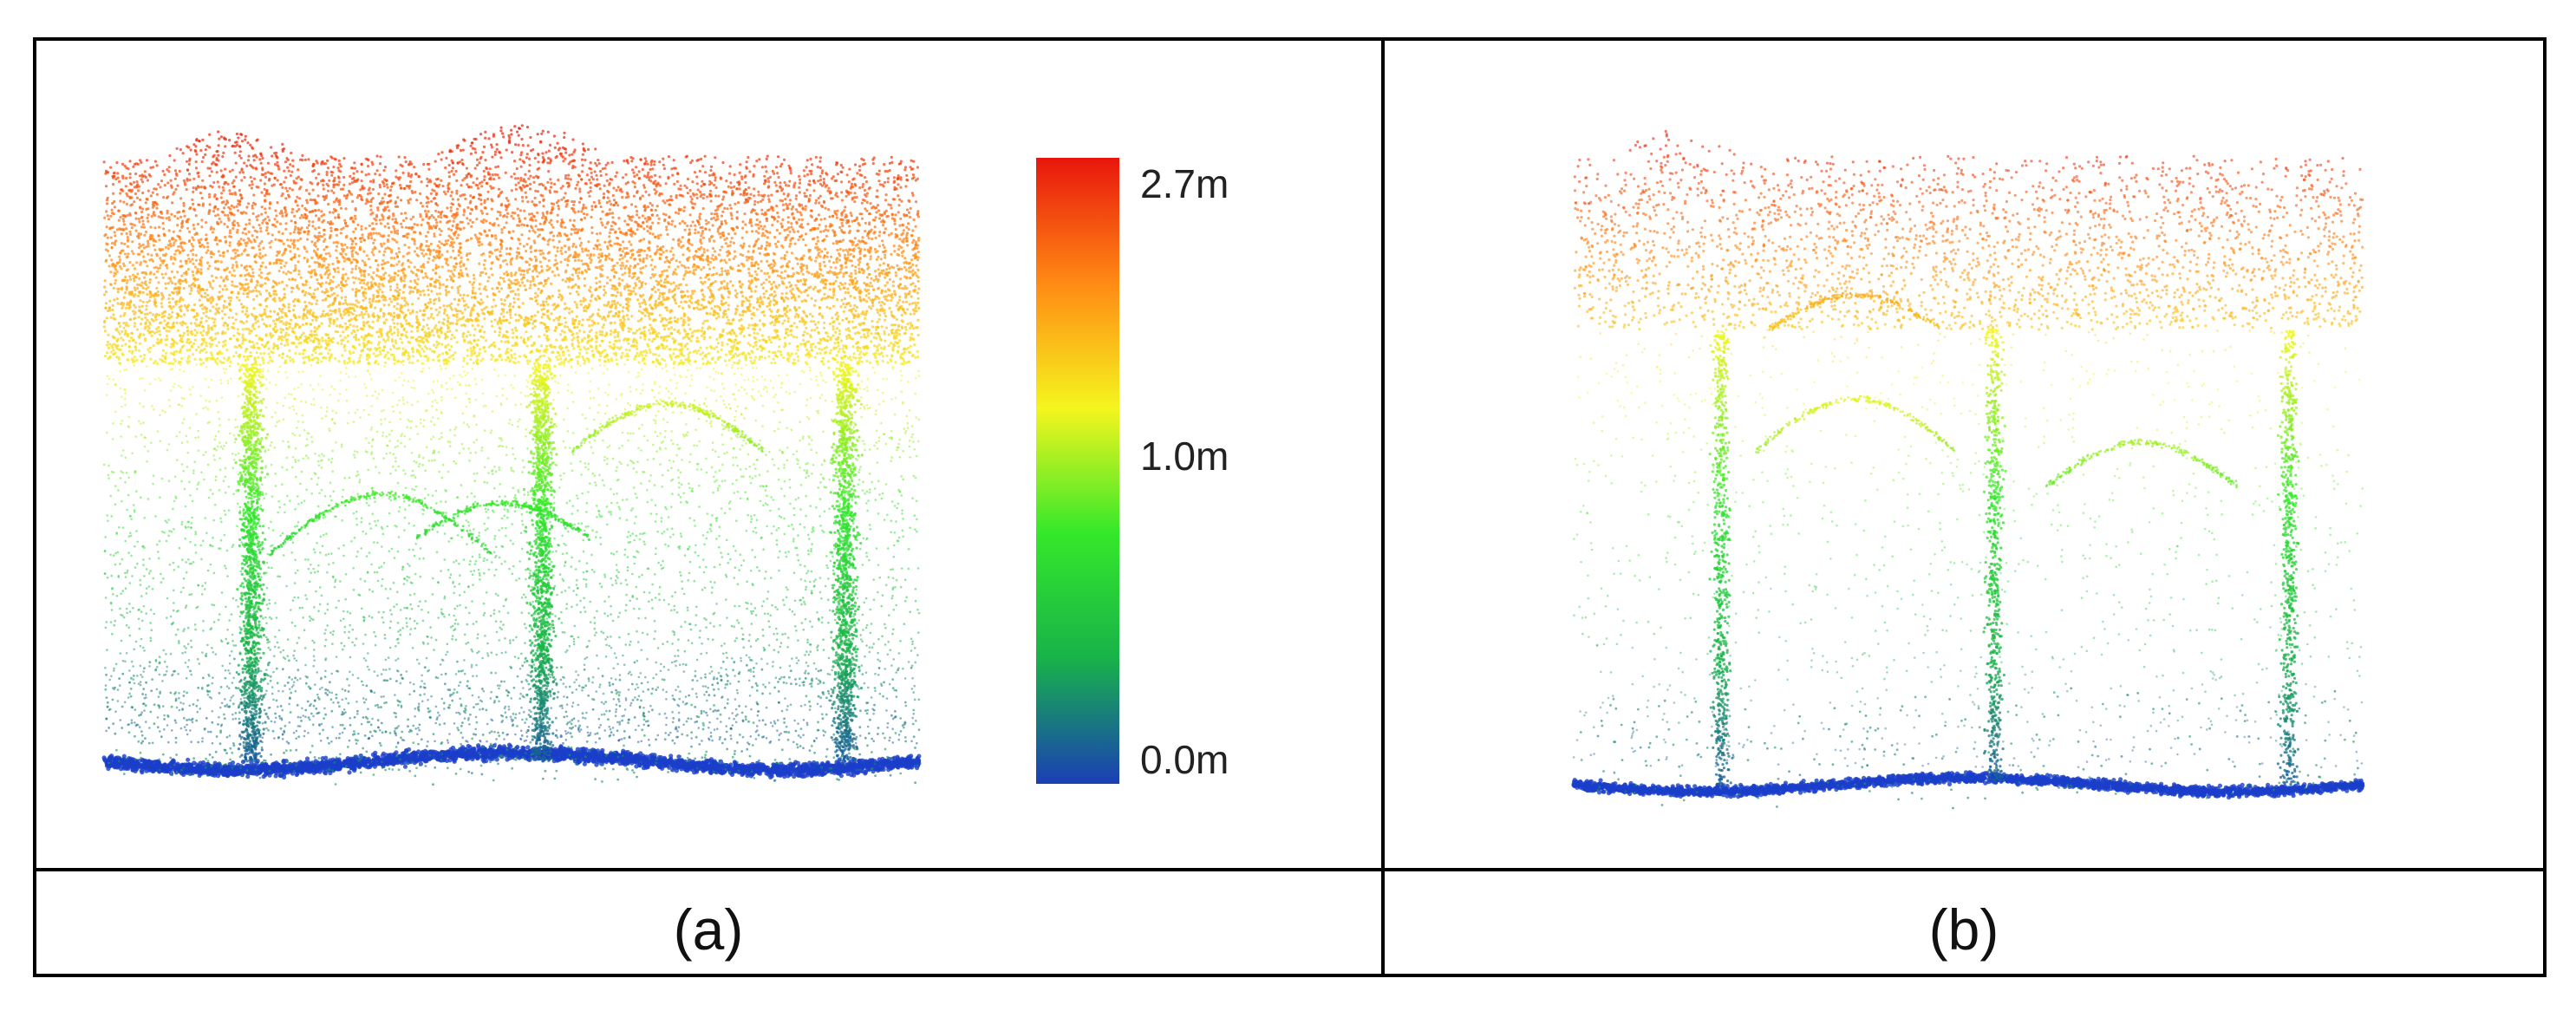 The width and height of the screenshot is (2576, 1011). I want to click on caption-a: (a), so click(709, 929).